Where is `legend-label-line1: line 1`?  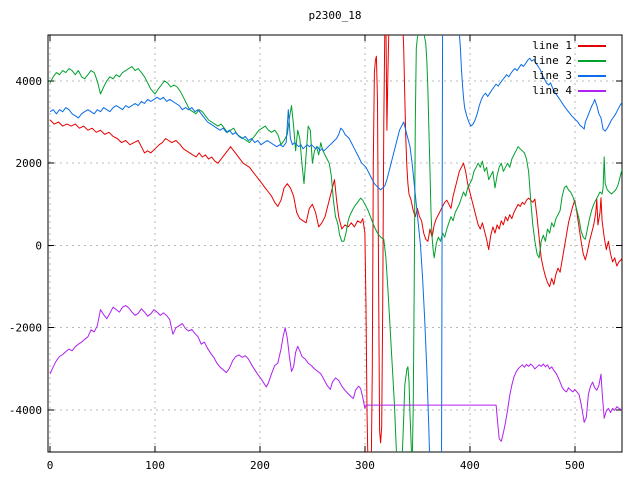
legend-label-line1: line 1 is located at coordinates (552, 45).